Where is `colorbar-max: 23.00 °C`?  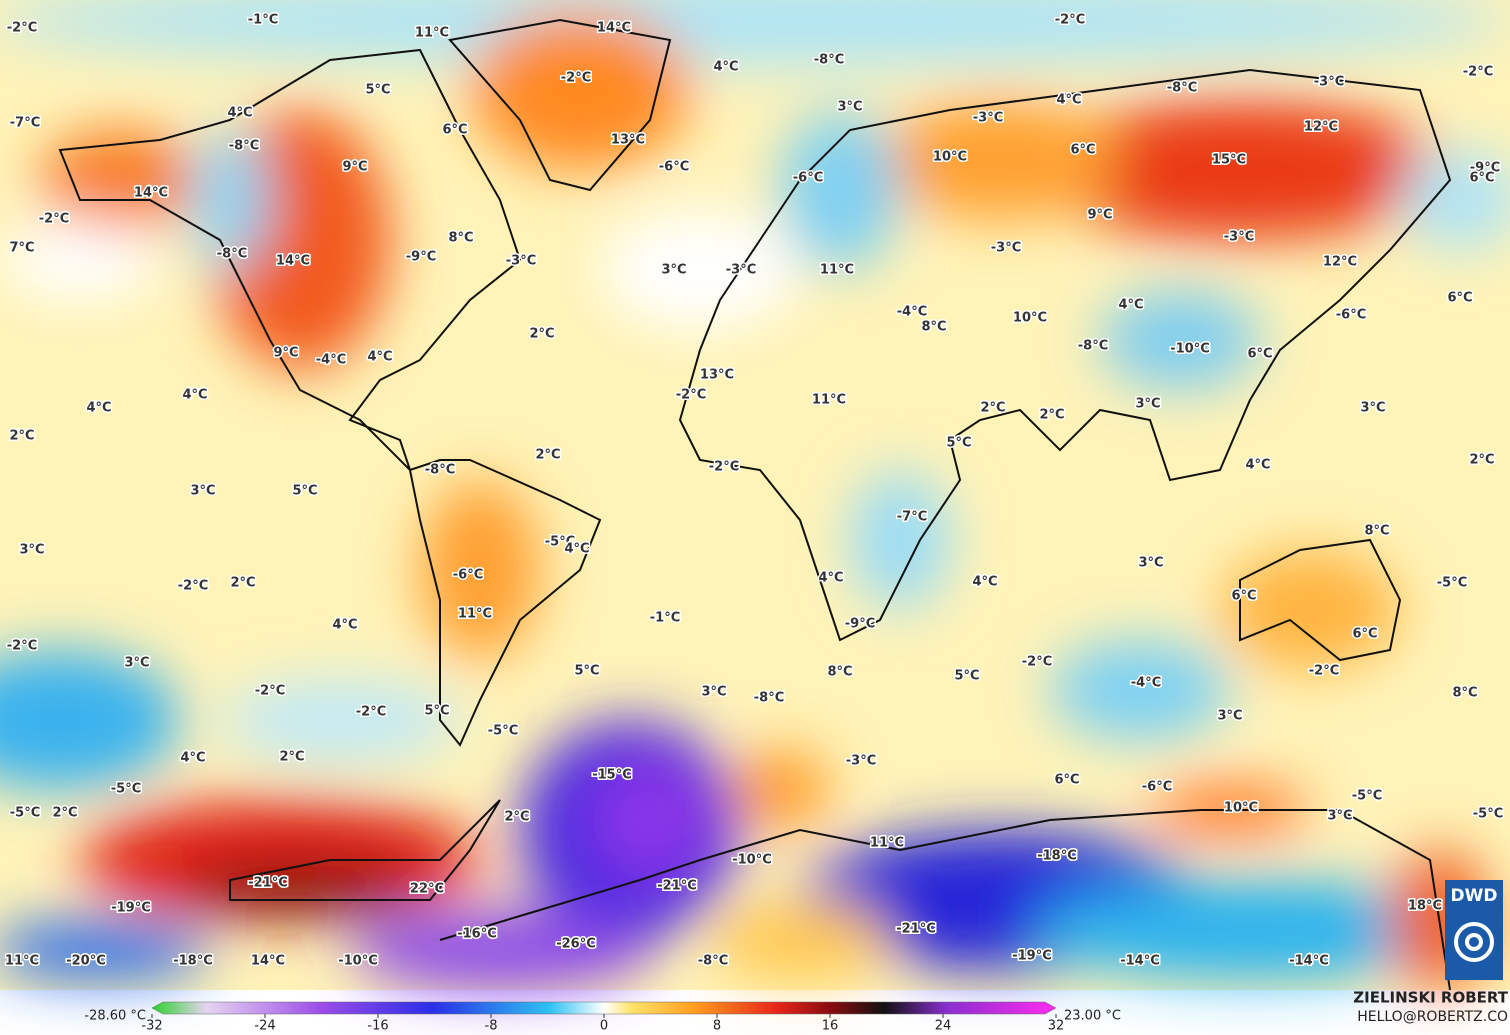
colorbar-max: 23.00 °C is located at coordinates (1092, 1016).